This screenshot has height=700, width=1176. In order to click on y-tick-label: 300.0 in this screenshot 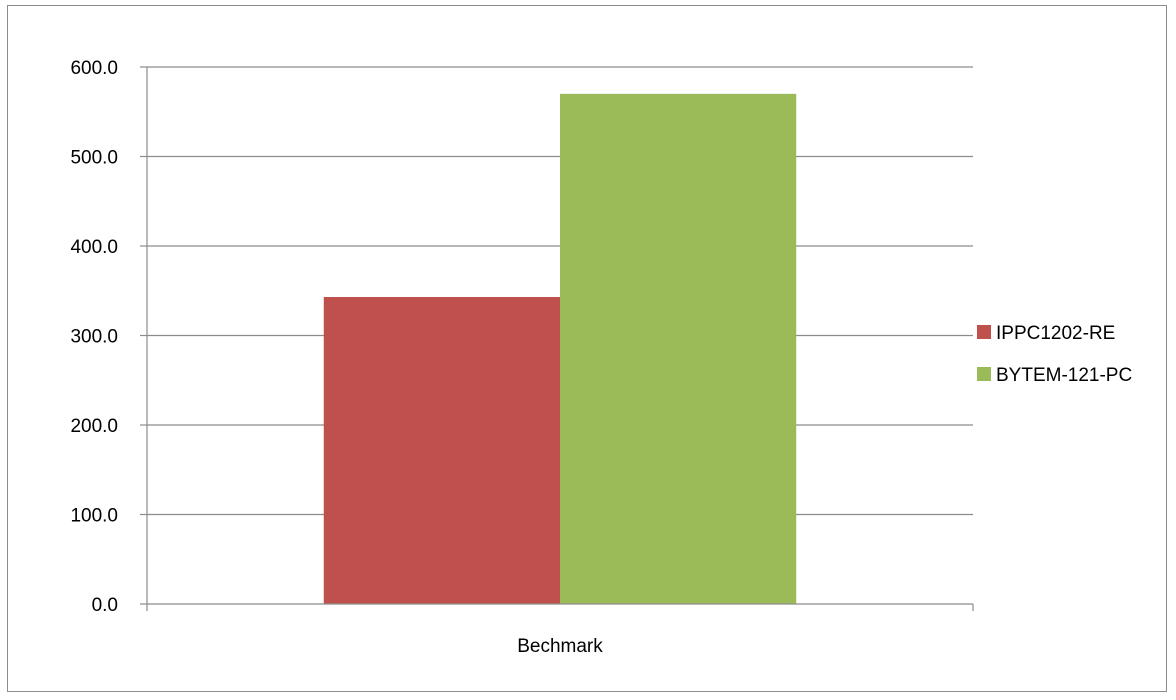, I will do `click(94, 337)`.